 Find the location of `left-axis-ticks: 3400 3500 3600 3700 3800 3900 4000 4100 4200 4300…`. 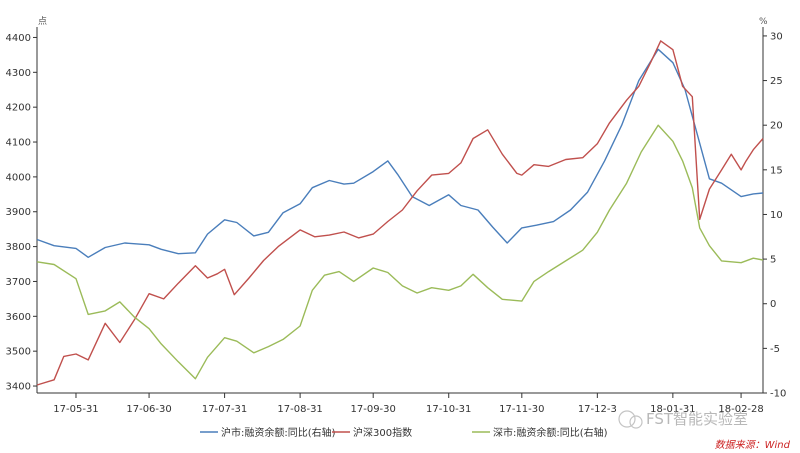

left-axis-ticks: 3400 3500 3600 3700 3800 3900 4000 4100 4200 4300… is located at coordinates (21, 213).